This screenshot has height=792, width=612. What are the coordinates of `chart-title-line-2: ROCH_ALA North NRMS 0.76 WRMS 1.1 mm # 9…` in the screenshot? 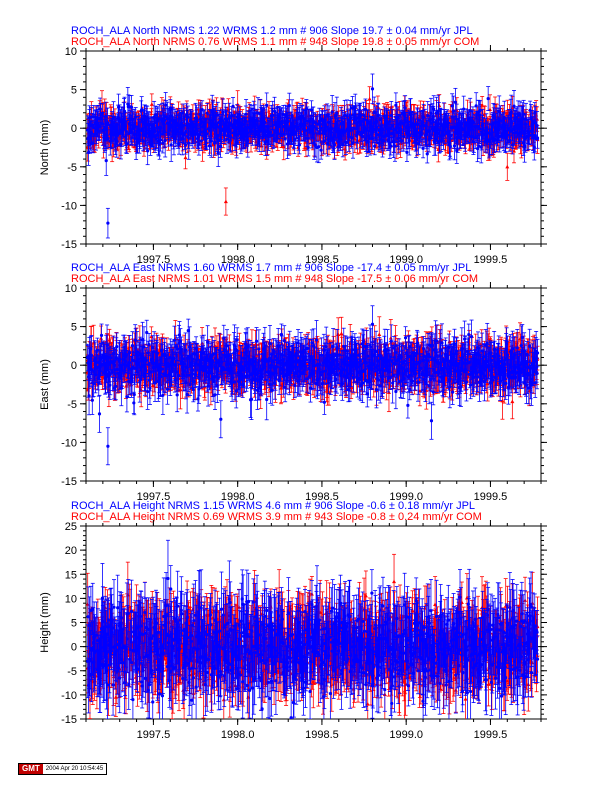 It's located at (275, 42).